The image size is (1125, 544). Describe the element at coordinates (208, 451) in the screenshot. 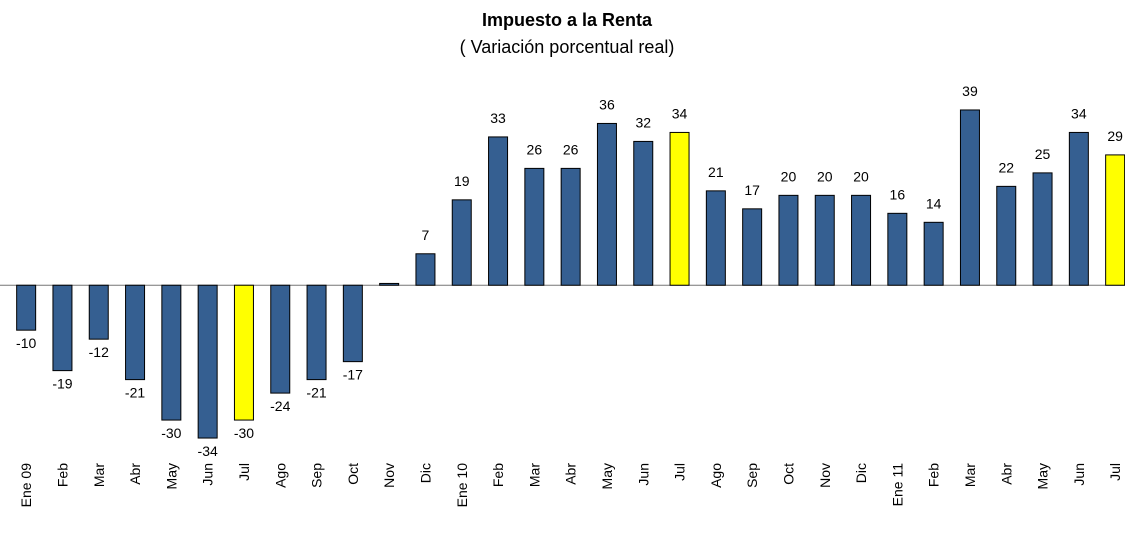

I see `value-label: -34` at that location.